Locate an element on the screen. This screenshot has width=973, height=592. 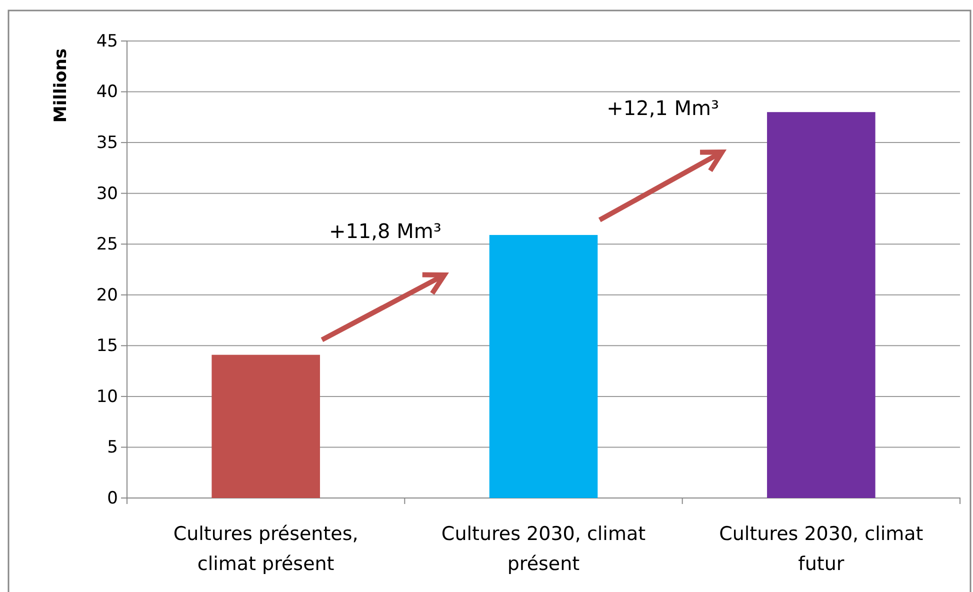
y-tick-label: 15 is located at coordinates (107, 346).